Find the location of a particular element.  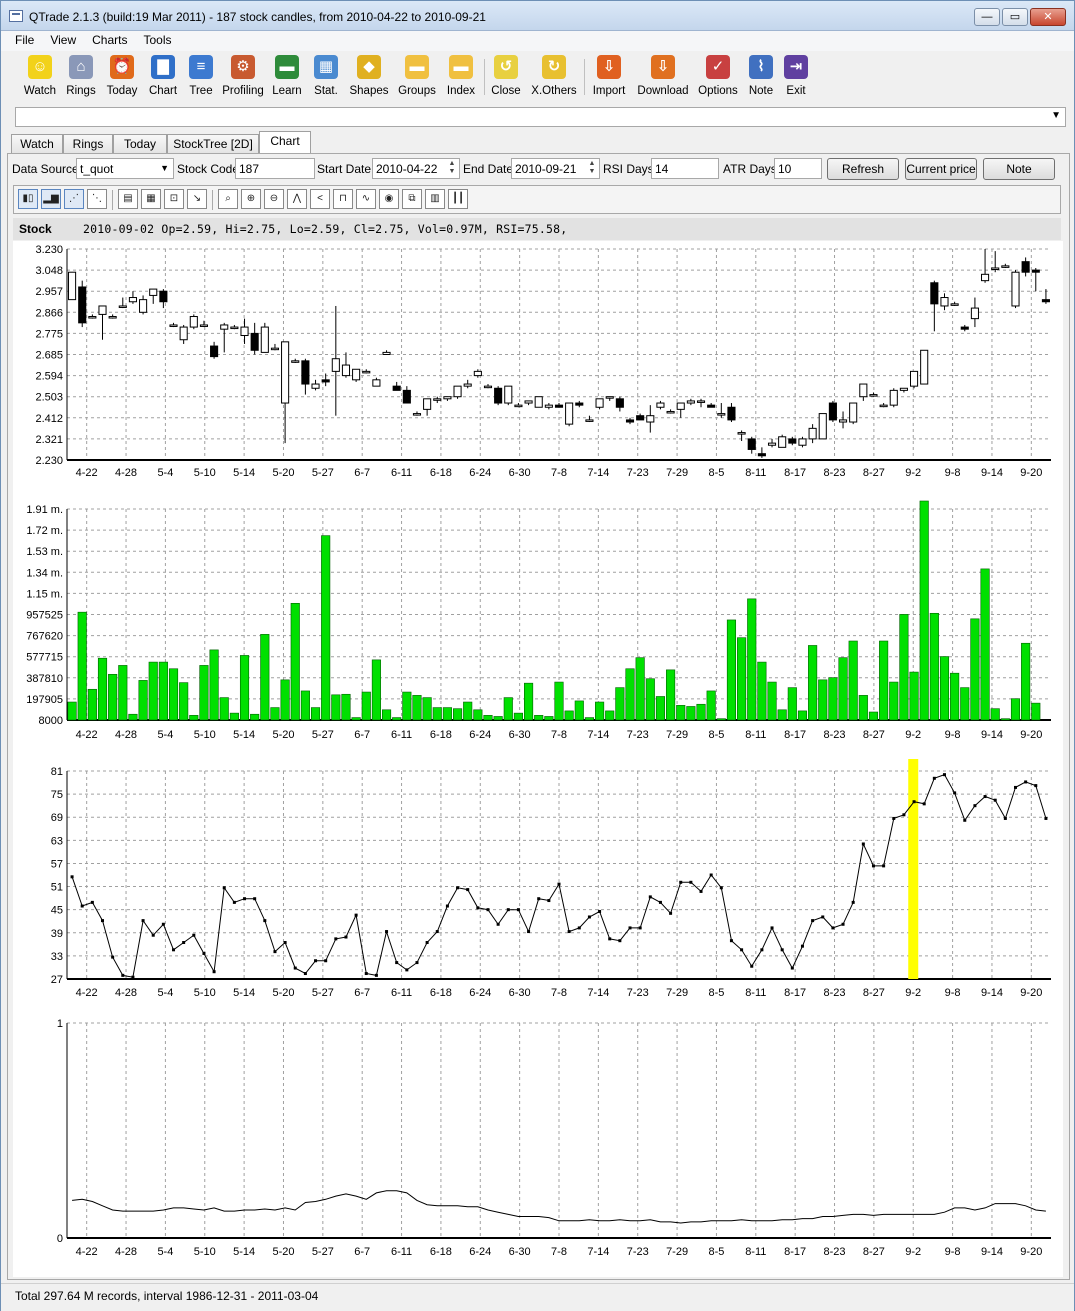

tab-today: Today is located at coordinates (140, 143).